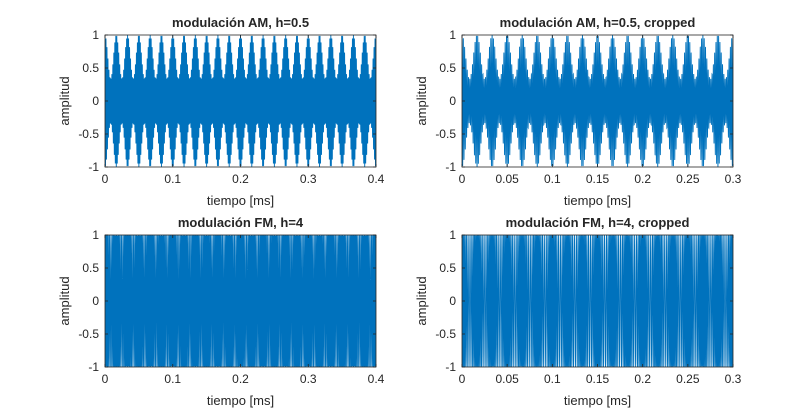  I want to click on chart-title: modulación AM, h=0.5, cropped, so click(598, 22).